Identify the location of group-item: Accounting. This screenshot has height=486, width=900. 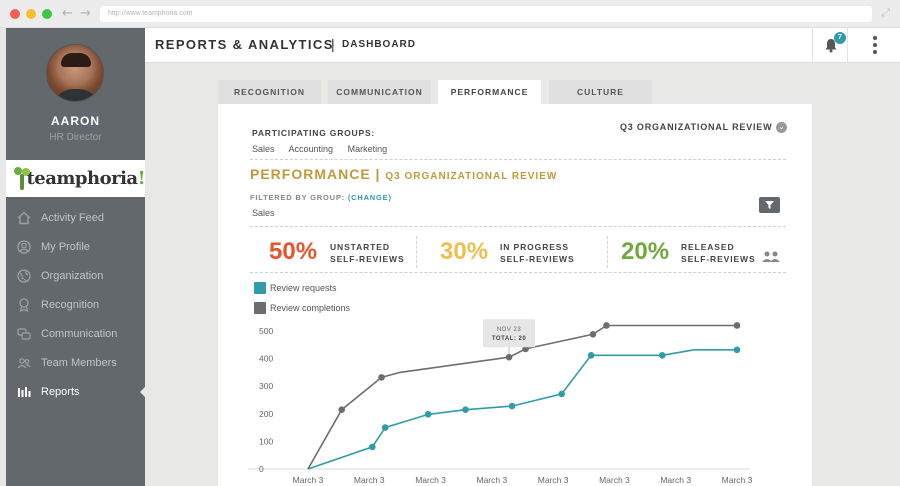
(311, 149).